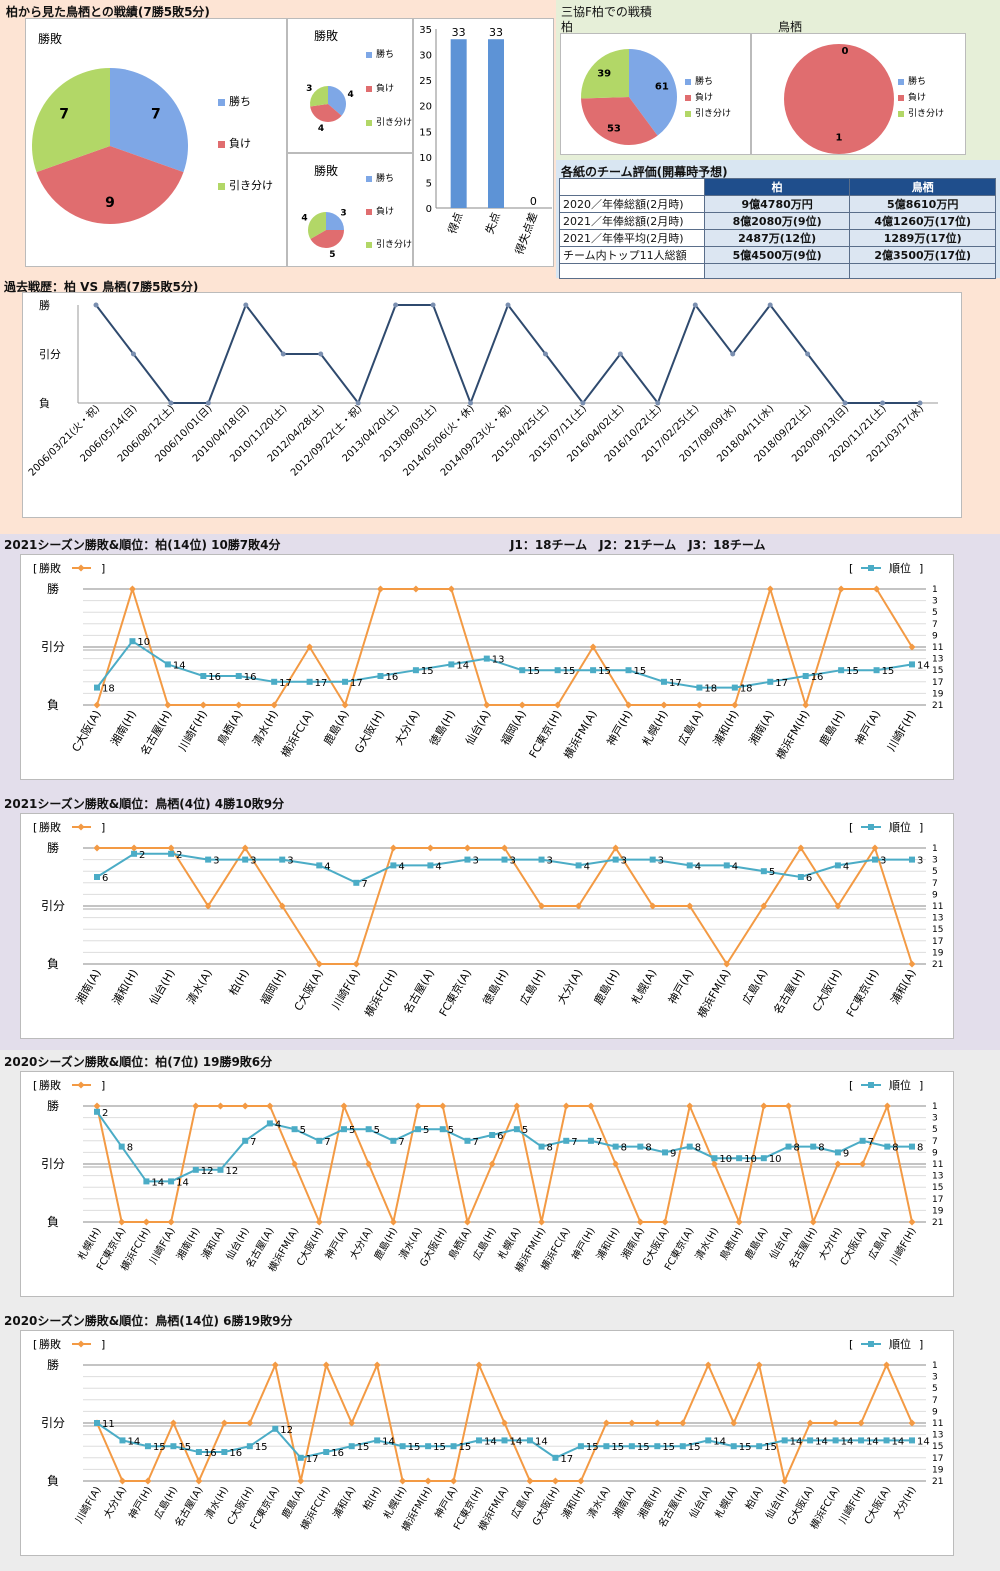 This screenshot has width=1000, height=1571. What do you see at coordinates (385, 211) in the screenshot?
I see `legend-label: 負け` at bounding box center [385, 211].